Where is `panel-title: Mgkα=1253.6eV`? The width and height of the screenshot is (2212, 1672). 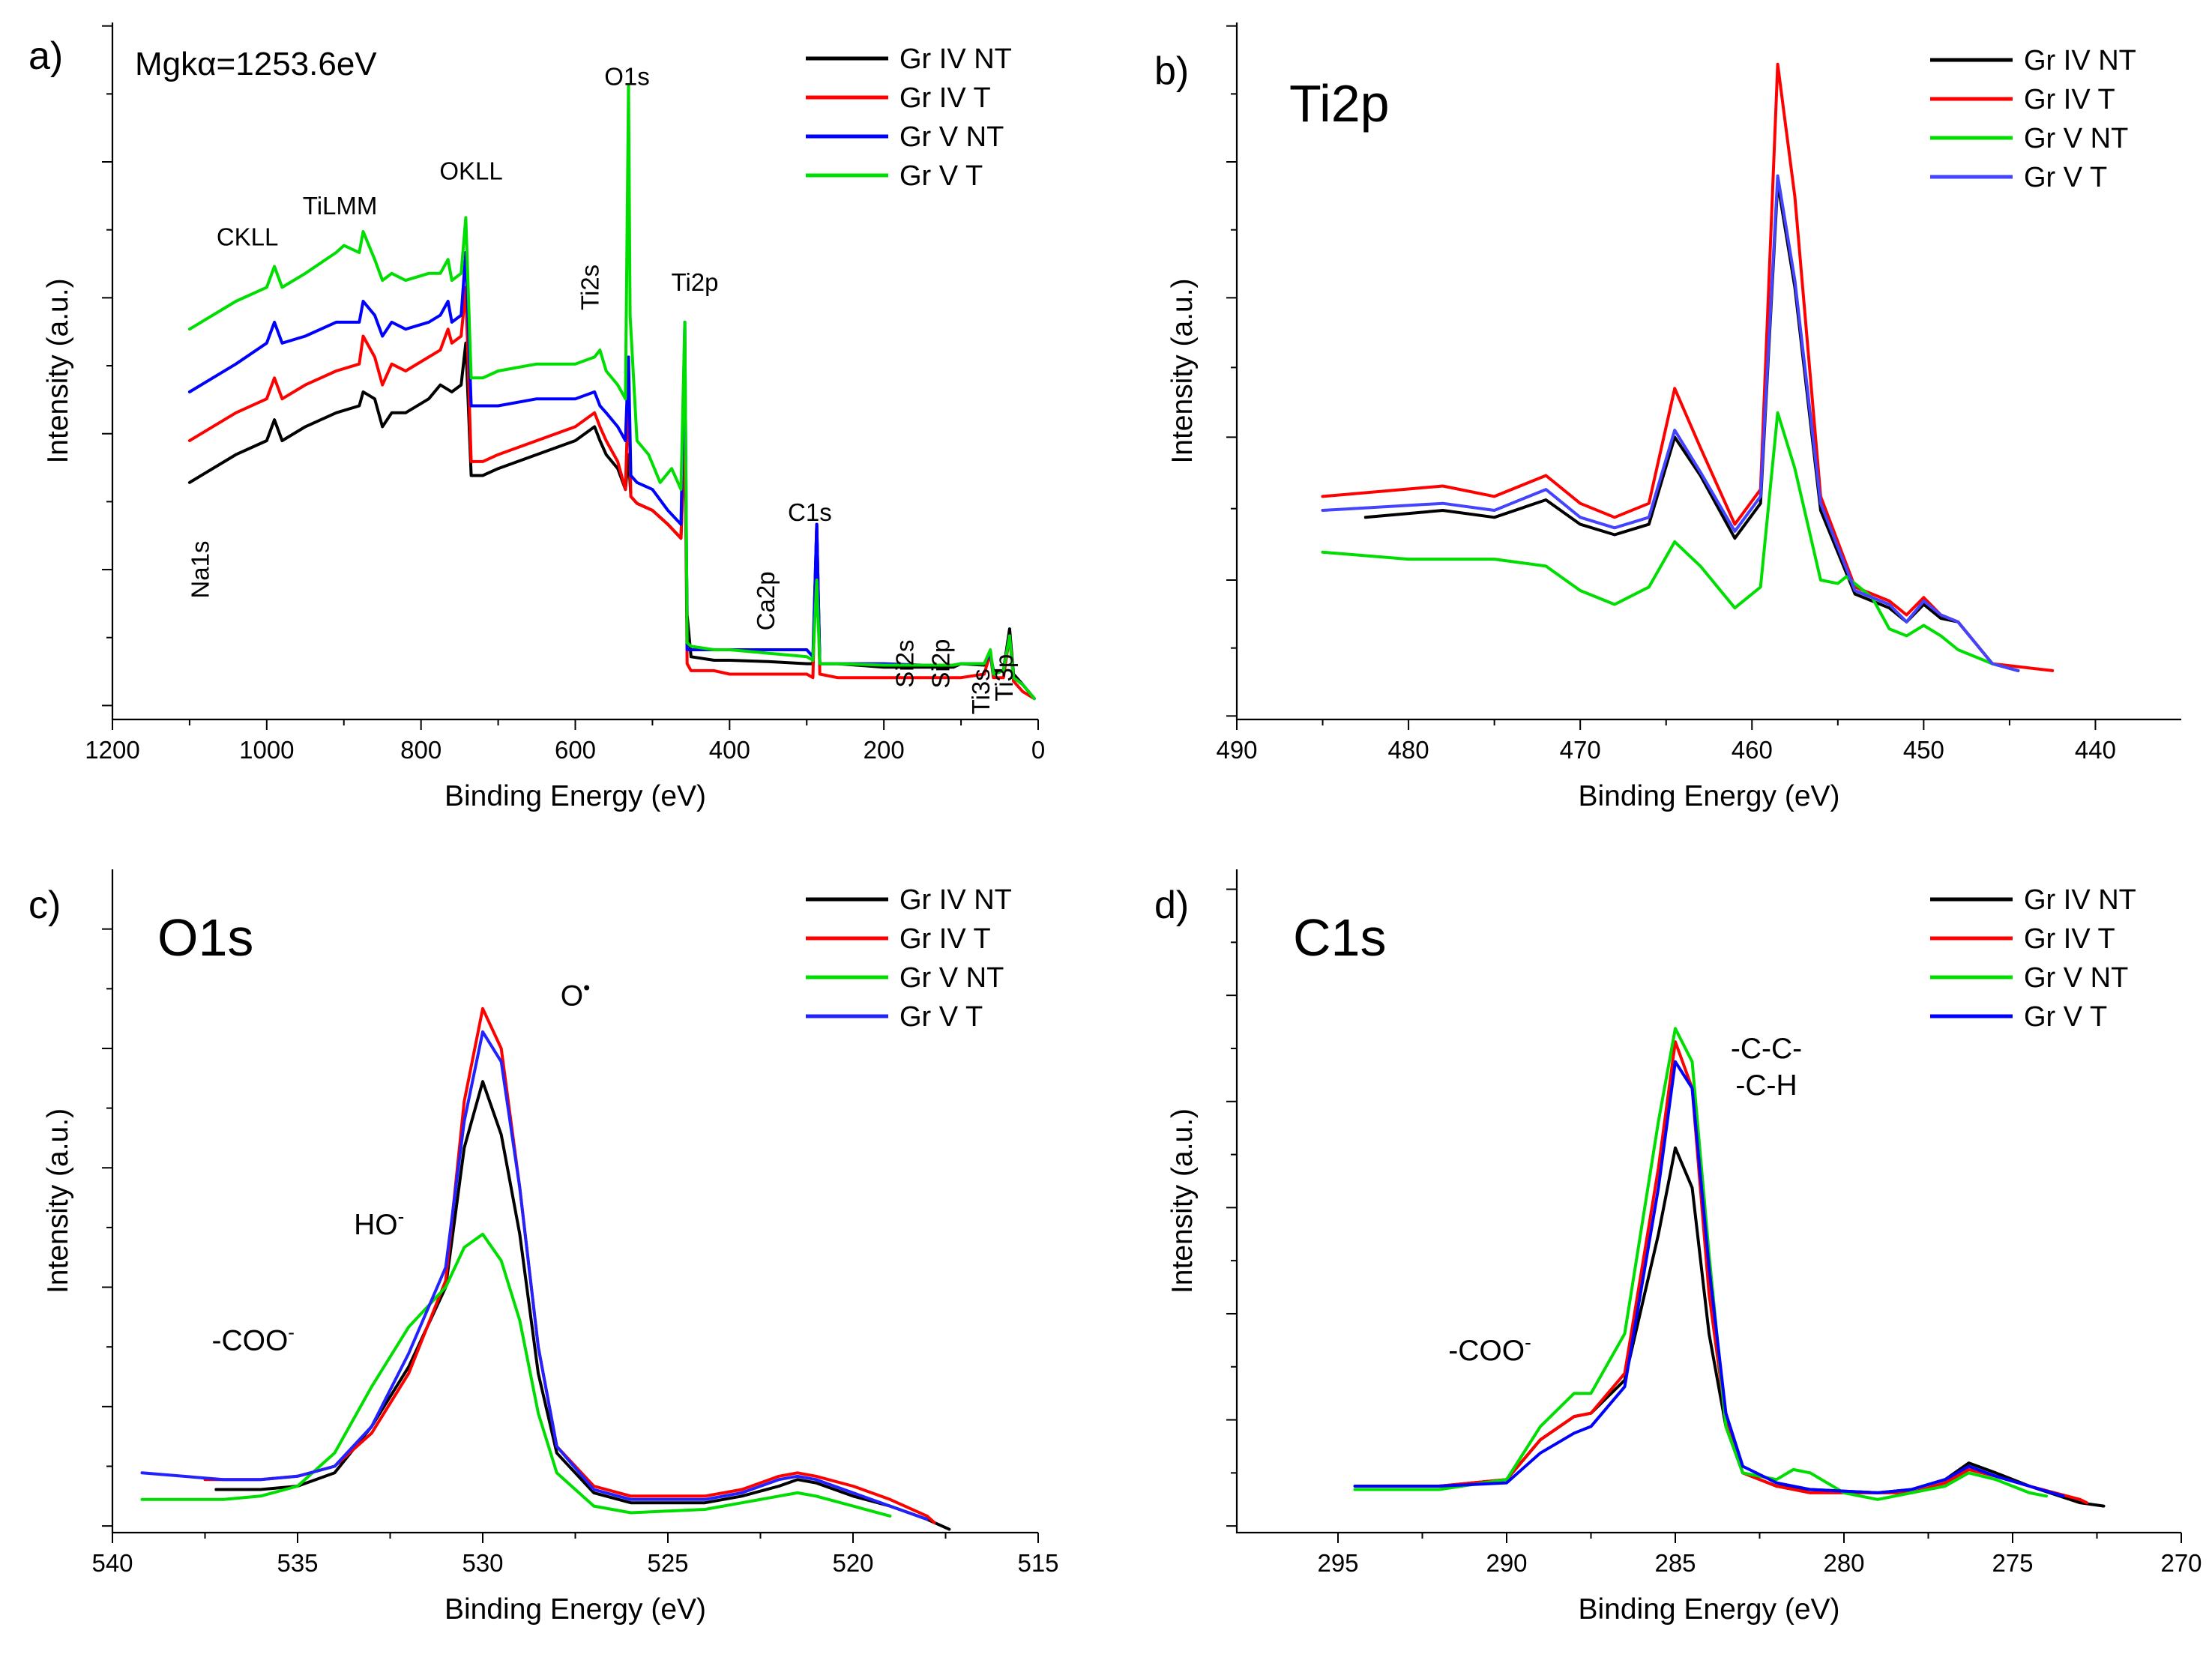
panel-title: Mgkα=1253.6eV is located at coordinates (256, 64).